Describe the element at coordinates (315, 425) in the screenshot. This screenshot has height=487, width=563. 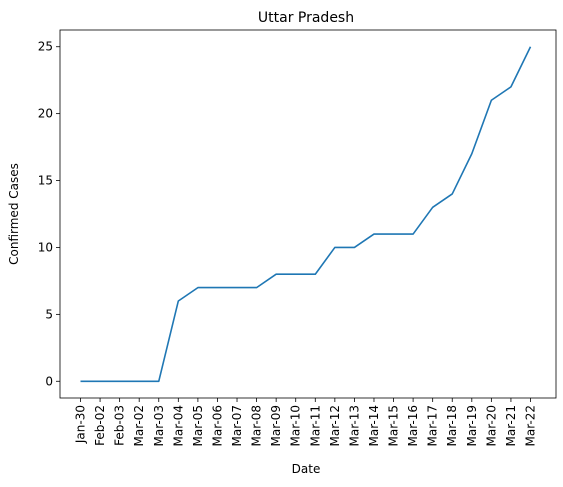
I see `x-tick-label: Mar-11` at that location.